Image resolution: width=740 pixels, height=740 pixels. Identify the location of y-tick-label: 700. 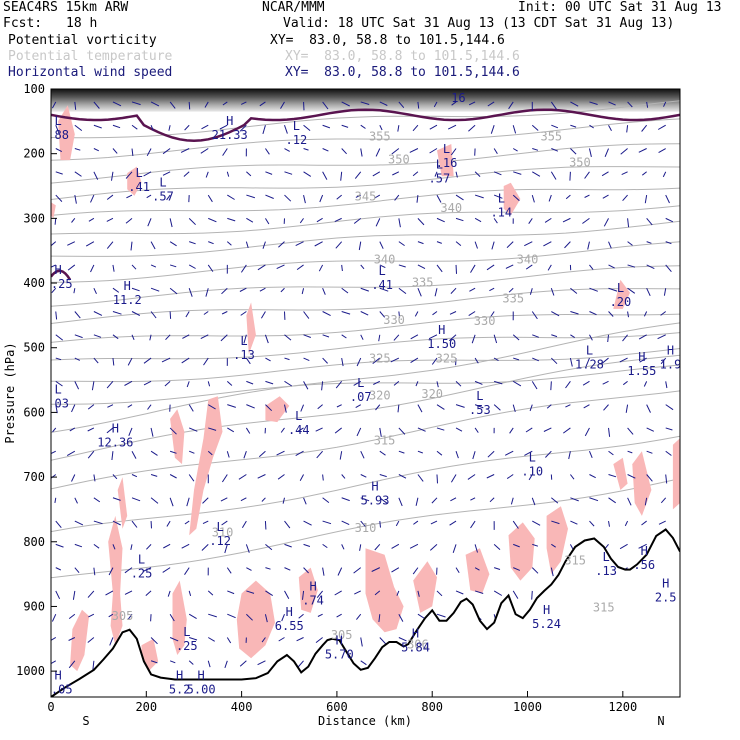
(34, 477).